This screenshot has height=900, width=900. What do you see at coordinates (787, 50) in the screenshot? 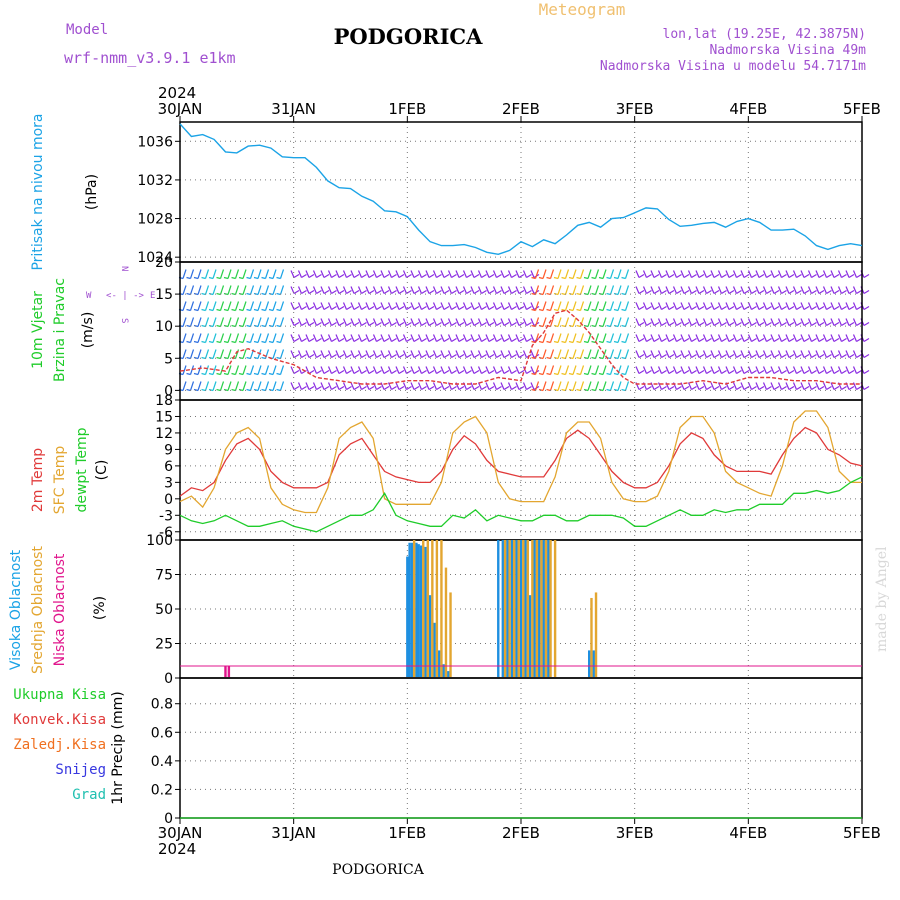
I see `elevation-label: Nadmorska Visina 49m` at bounding box center [787, 50].